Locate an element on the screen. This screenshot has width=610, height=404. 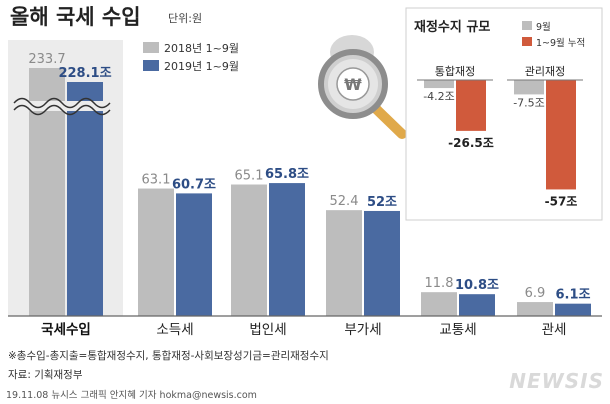
inset-title: 재정수지 규모 is located at coordinates (452, 27).